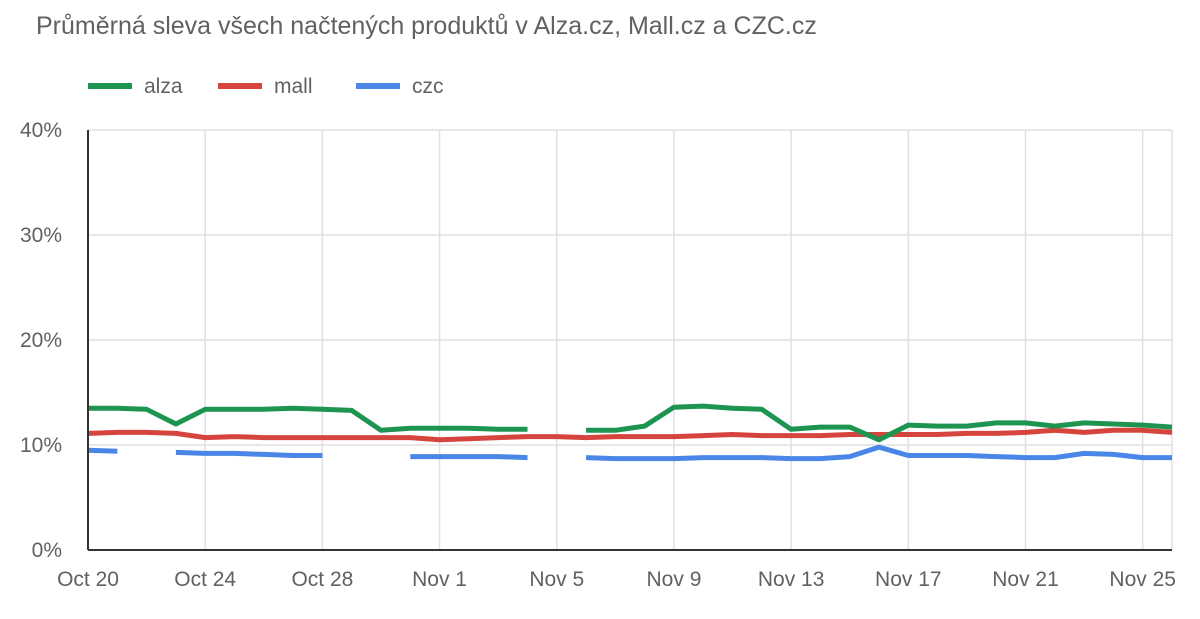 This screenshot has height=619, width=1200. What do you see at coordinates (791, 579) in the screenshot?
I see `x-tick-label: Nov 13` at bounding box center [791, 579].